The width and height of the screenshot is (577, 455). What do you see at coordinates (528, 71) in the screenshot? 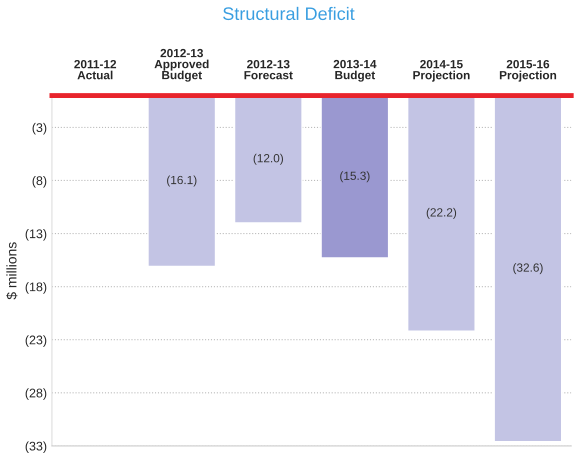
I see `x-tick-label: 2015-16 Projection` at bounding box center [528, 71].